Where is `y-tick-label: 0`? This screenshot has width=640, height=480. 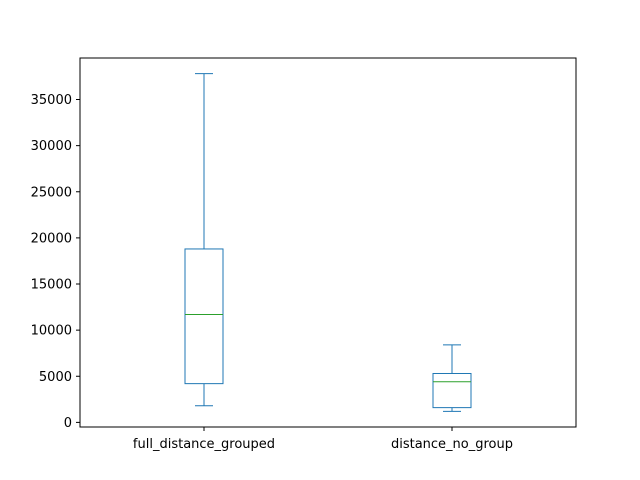 y-tick-label: 0 is located at coordinates (68, 423).